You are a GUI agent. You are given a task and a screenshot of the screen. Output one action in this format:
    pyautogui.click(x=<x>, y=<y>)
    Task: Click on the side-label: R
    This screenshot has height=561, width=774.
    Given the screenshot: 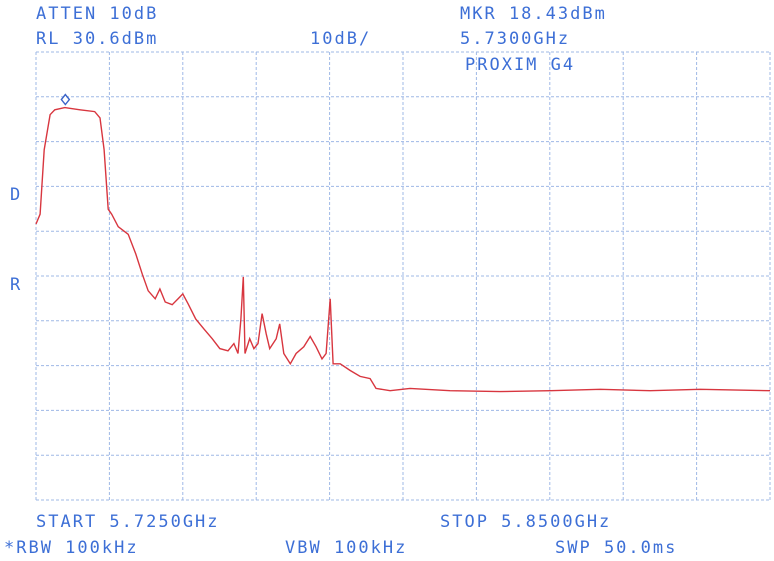 What is the action you would take?
    pyautogui.click(x=16, y=285)
    